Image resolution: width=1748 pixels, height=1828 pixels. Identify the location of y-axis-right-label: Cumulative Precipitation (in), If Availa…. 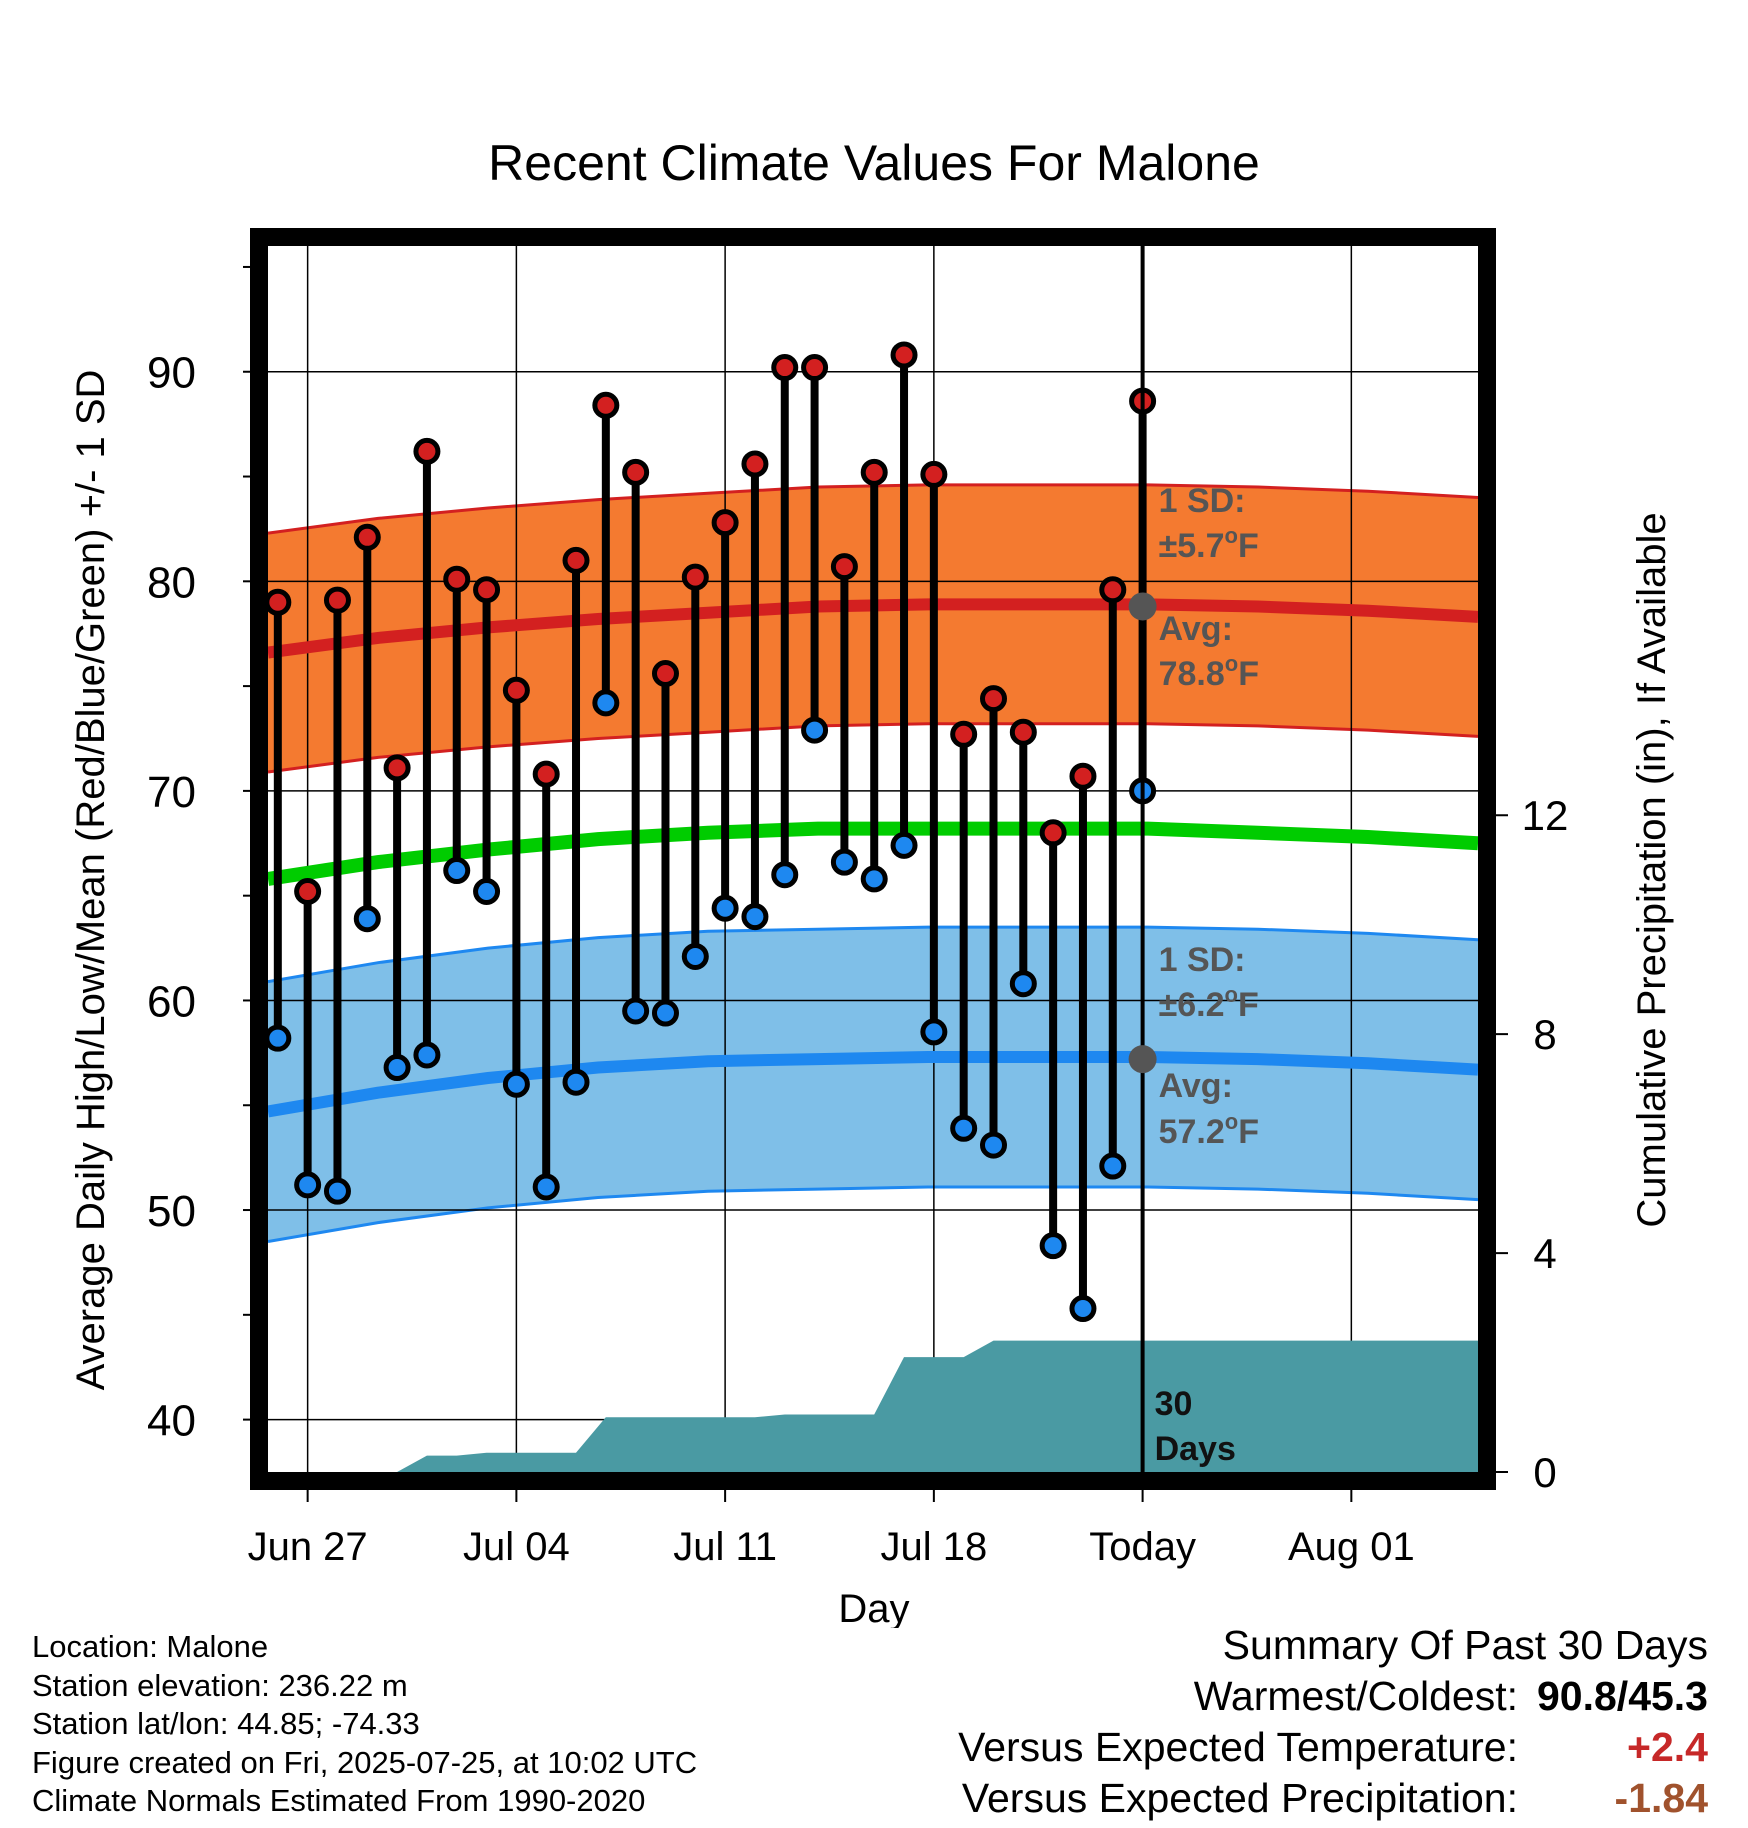
(1652, 869).